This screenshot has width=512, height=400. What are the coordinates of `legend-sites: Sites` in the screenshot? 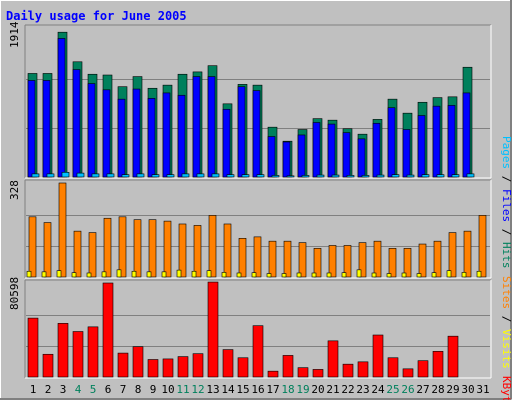 It's located at (506, 292).